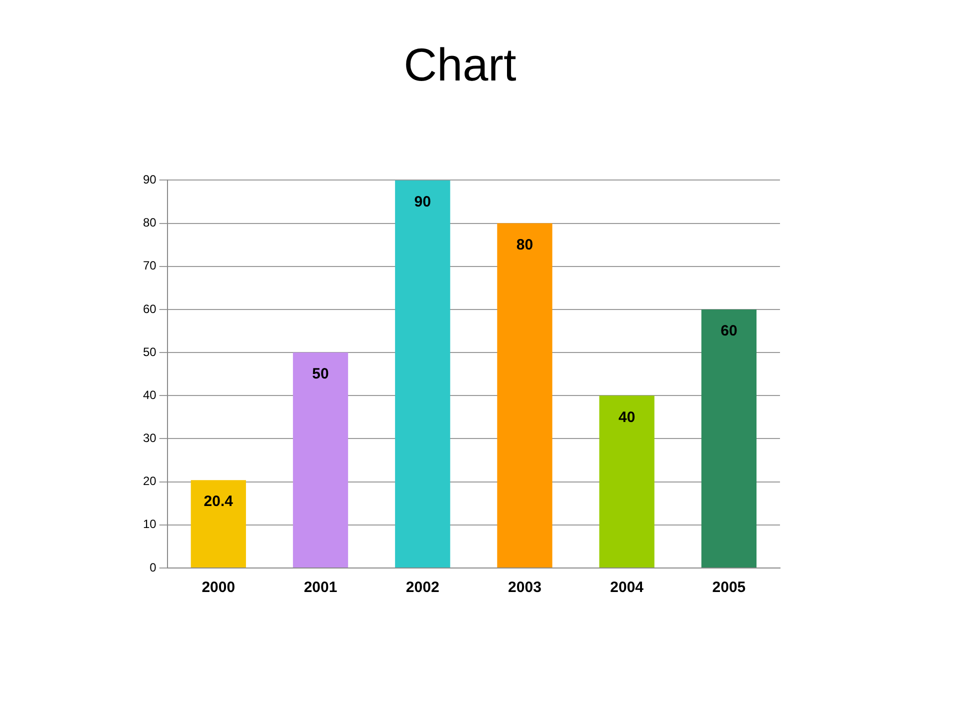 Image resolution: width=960 pixels, height=720 pixels. What do you see at coordinates (149, 395) in the screenshot?
I see `y-tick-label: 40` at bounding box center [149, 395].